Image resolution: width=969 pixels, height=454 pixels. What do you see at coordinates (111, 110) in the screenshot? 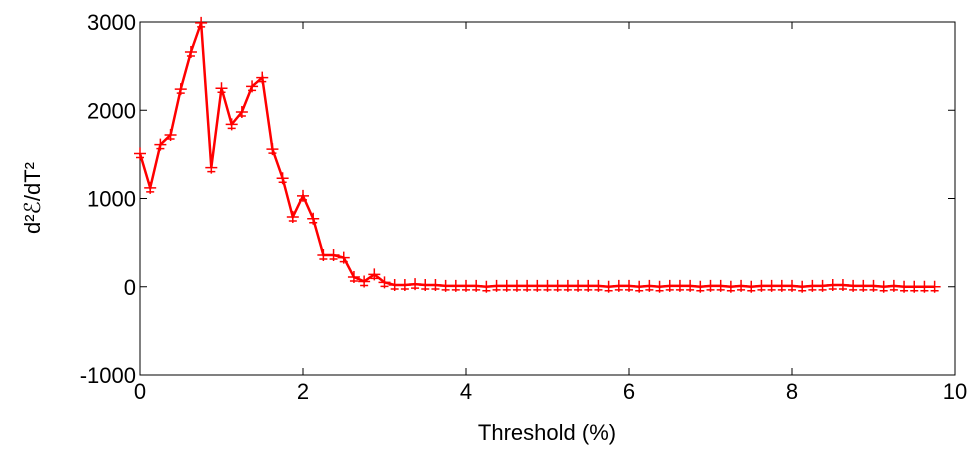
I see `y-tick-label: 2000` at bounding box center [111, 110].